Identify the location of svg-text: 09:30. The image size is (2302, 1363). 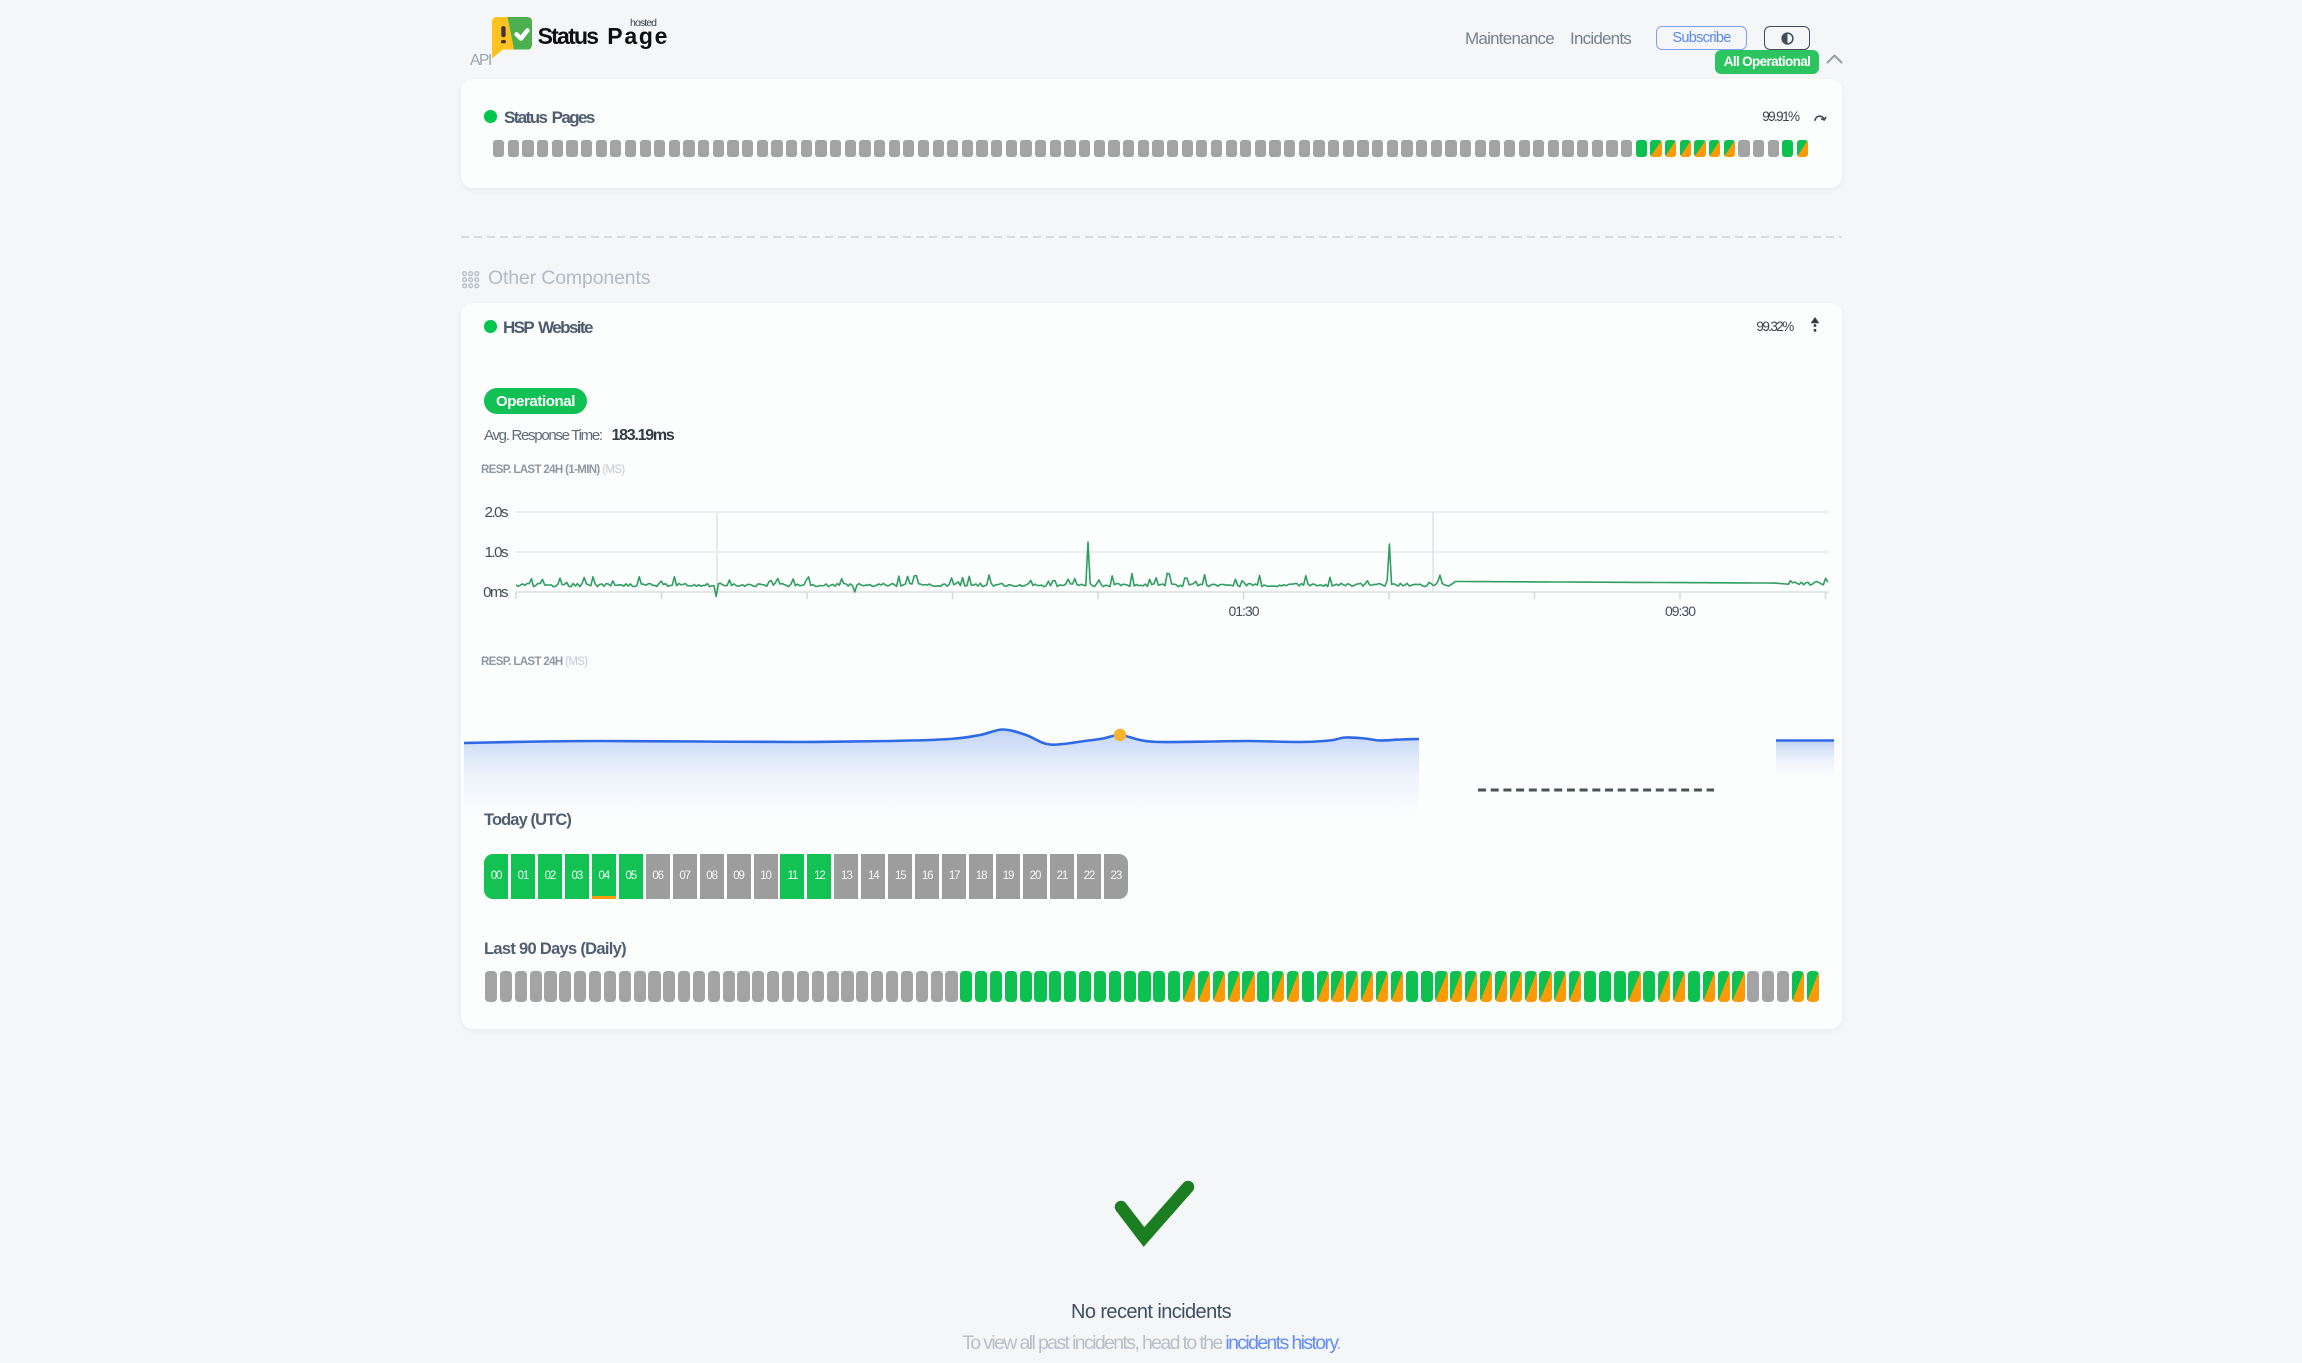
(1680, 611).